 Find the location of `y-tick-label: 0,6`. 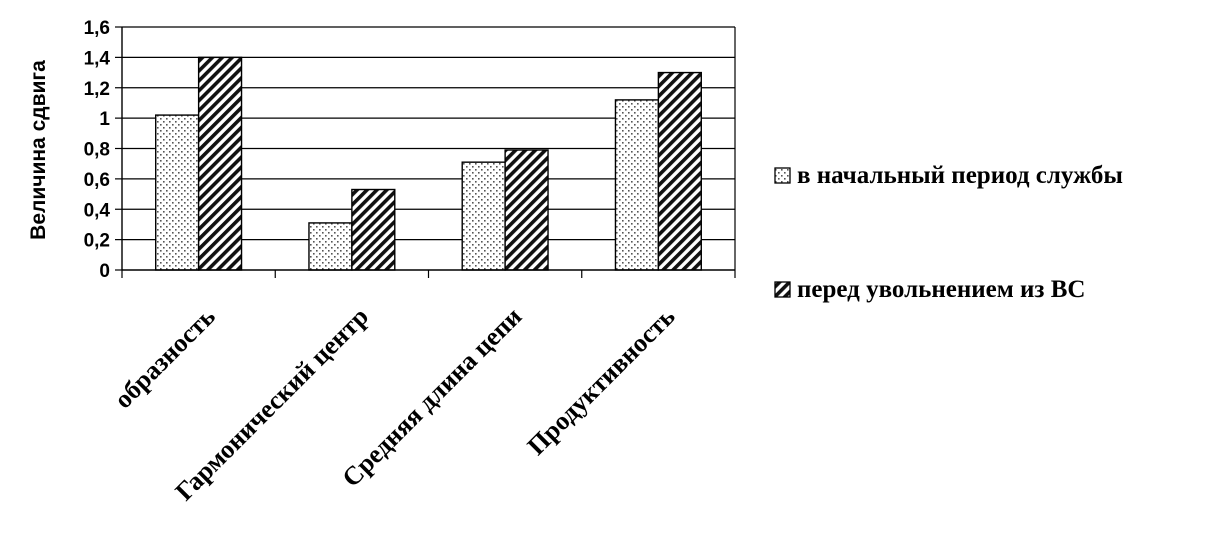

y-tick-label: 0,6 is located at coordinates (97, 180).